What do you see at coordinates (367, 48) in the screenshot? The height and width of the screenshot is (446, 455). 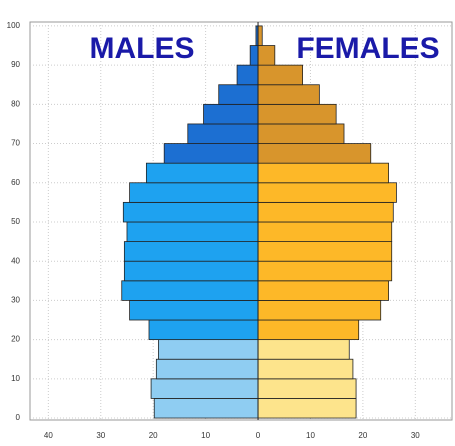 I see `annotation: FEMALES` at bounding box center [367, 48].